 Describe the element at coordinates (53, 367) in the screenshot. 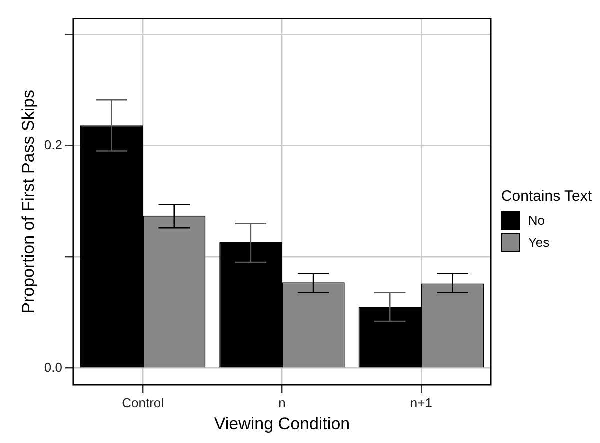

I see `y-tick-label: 0.0` at that location.